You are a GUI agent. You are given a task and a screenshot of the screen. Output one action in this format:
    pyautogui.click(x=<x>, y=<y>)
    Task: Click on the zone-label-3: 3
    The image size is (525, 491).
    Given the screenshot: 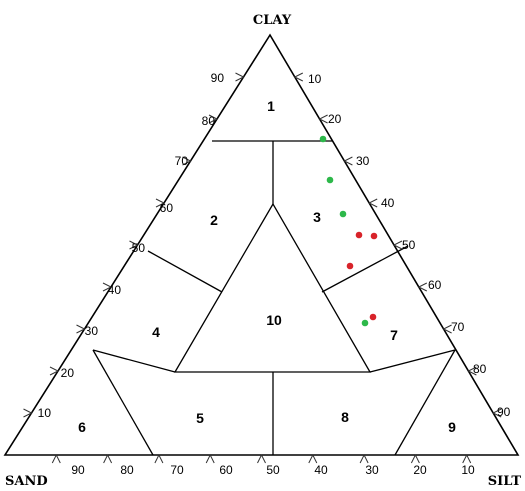 What is the action you would take?
    pyautogui.click(x=317, y=217)
    